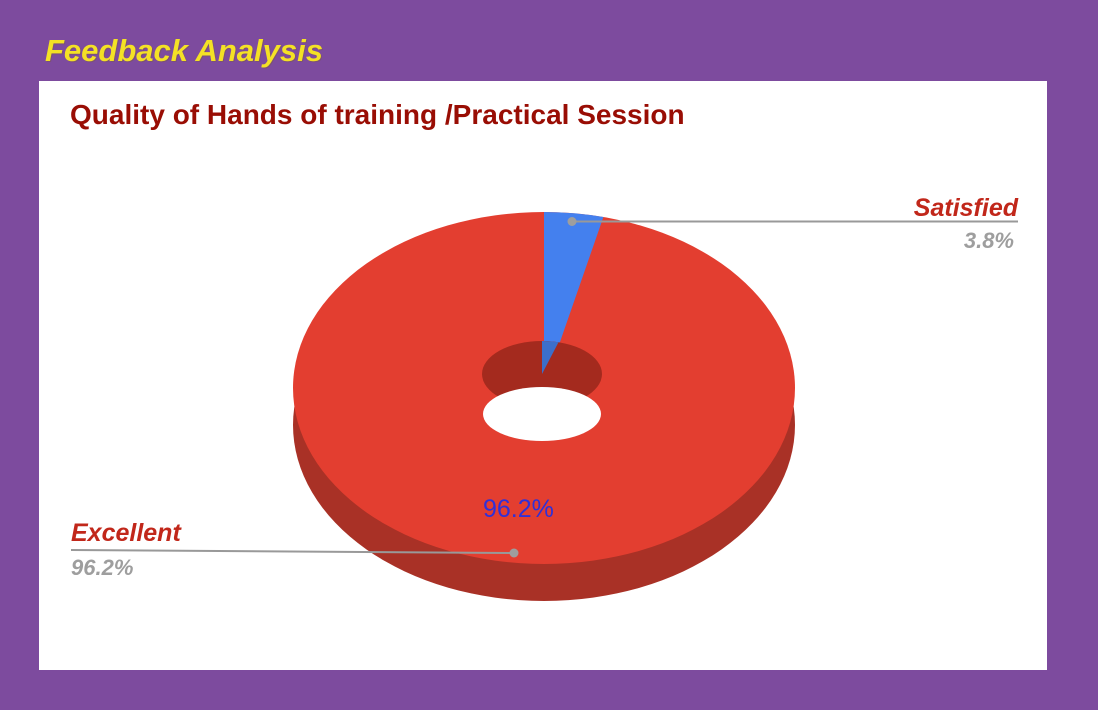 This screenshot has height=710, width=1098. I want to click on slice-percent-label: 96.2%, so click(518, 509).